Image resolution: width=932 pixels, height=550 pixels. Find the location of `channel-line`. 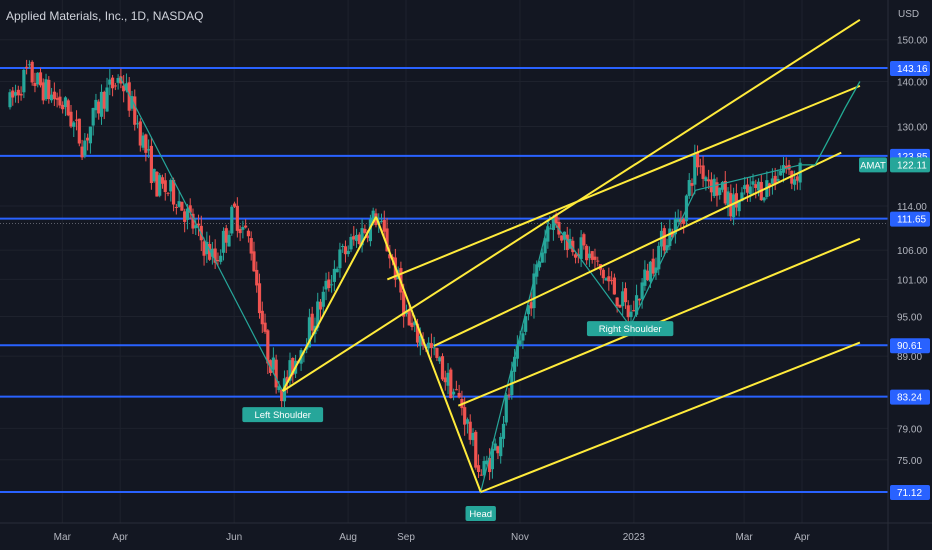

channel-line is located at coordinates (670, 417).